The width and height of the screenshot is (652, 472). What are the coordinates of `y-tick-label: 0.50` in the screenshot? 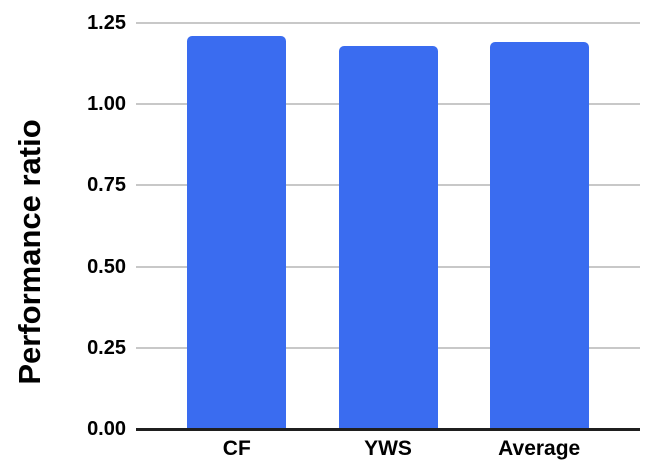 It's located at (106, 266).